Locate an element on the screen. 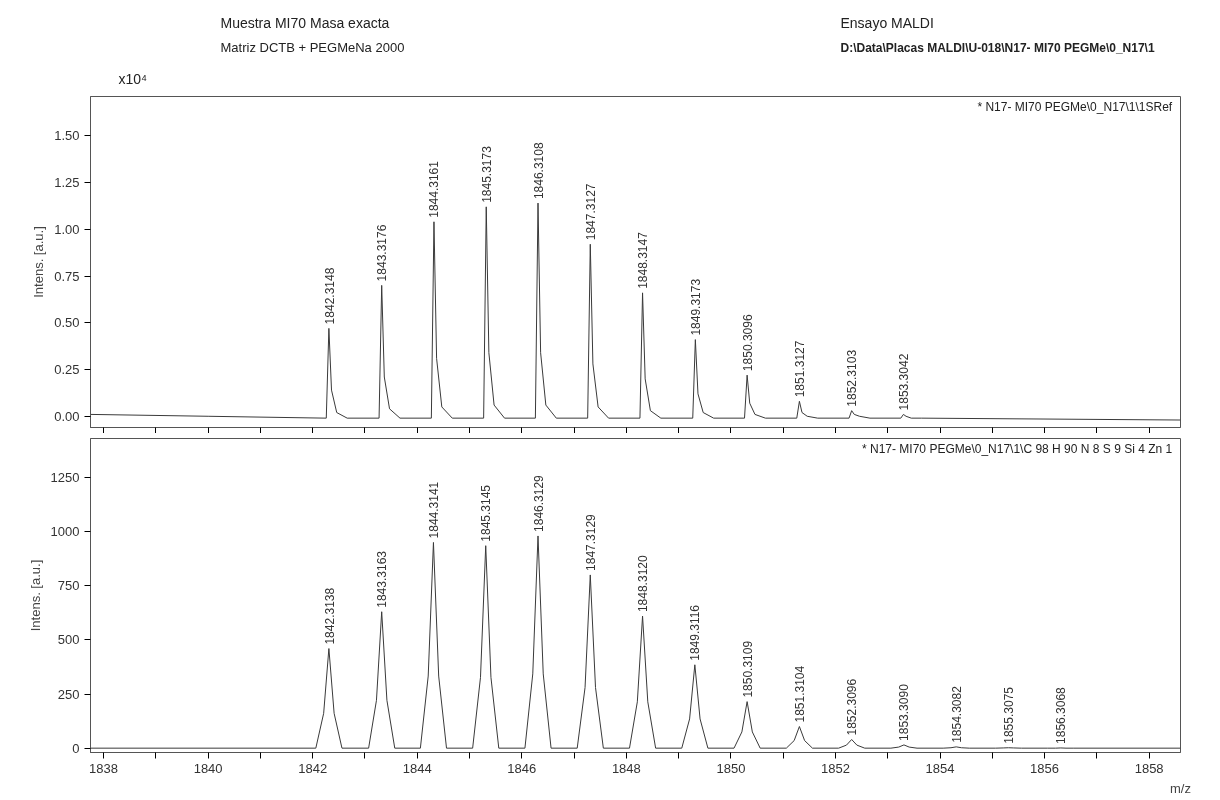 This screenshot has width=1220, height=800. annotation: 1855.3075 is located at coordinates (1008, 715).